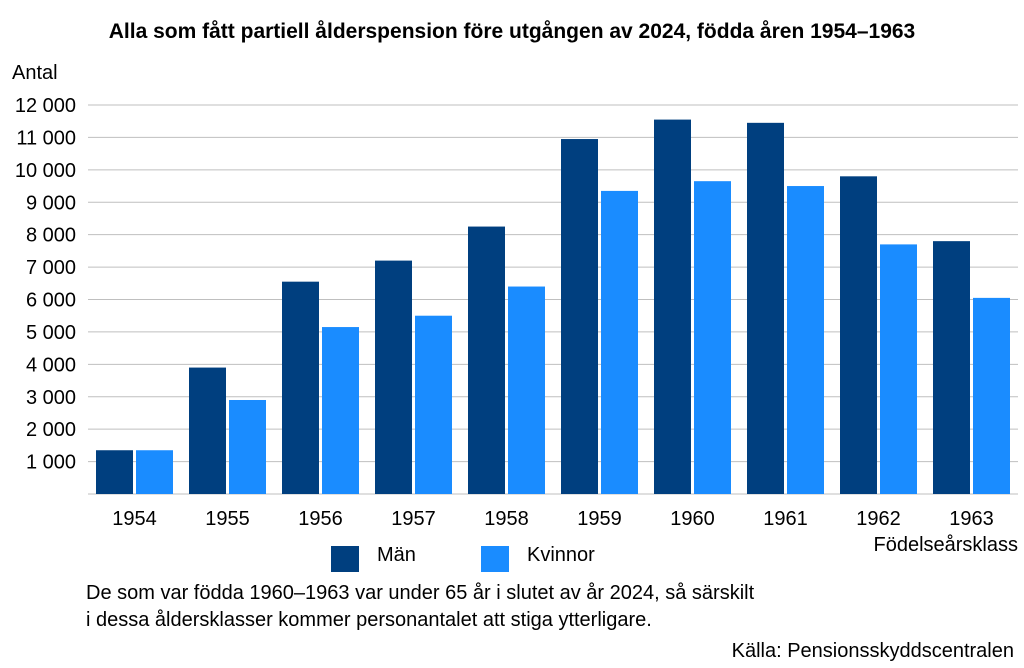 This screenshot has height=668, width=1024. Describe the element at coordinates (51, 301) in the screenshot. I see `y-tick-label: 6 000` at that location.